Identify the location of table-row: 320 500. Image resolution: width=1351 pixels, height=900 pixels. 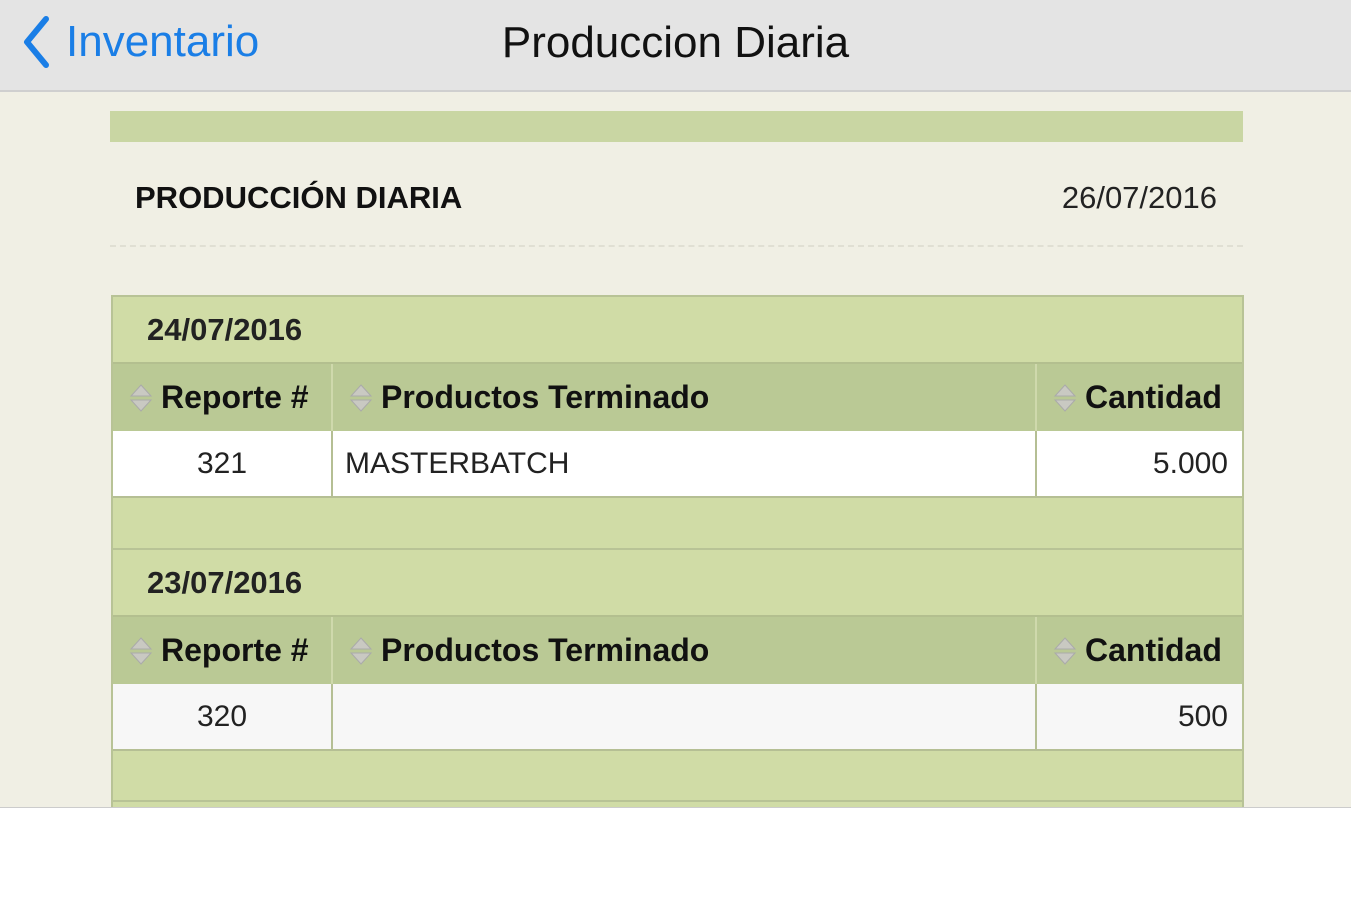
(677, 717).